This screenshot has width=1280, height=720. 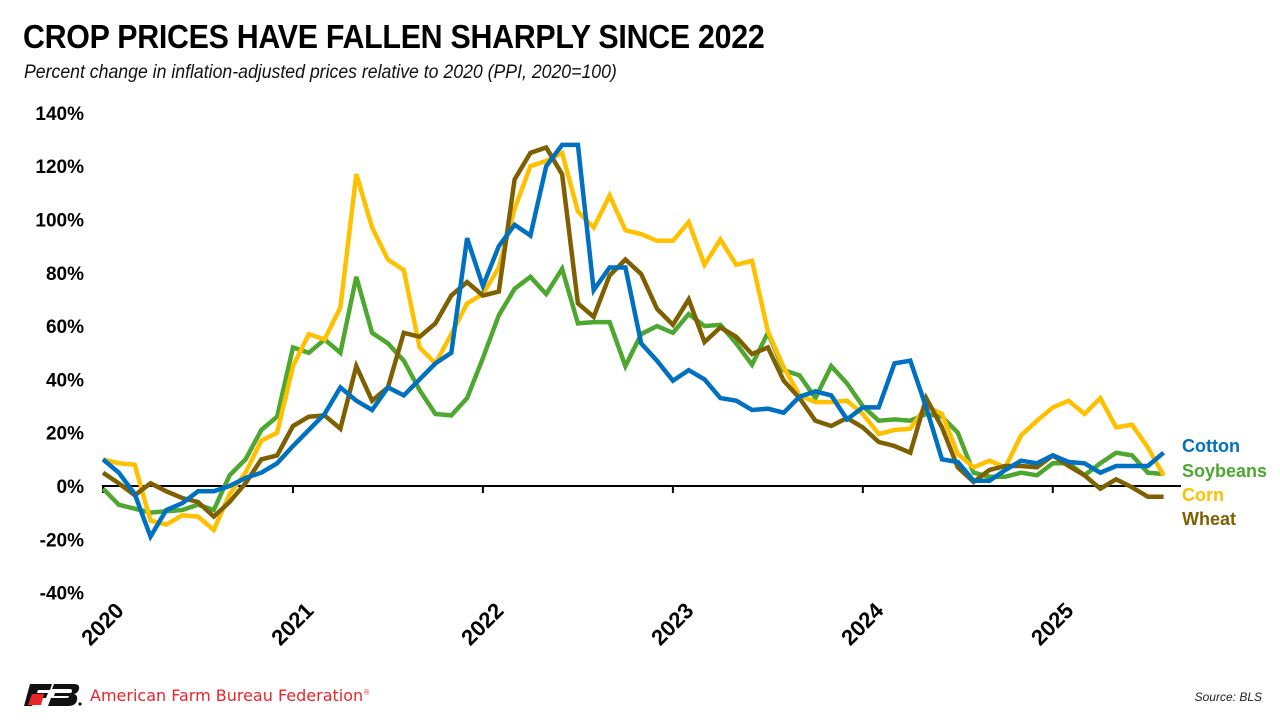 I want to click on y-tick-label: 100%, so click(x=59, y=221).